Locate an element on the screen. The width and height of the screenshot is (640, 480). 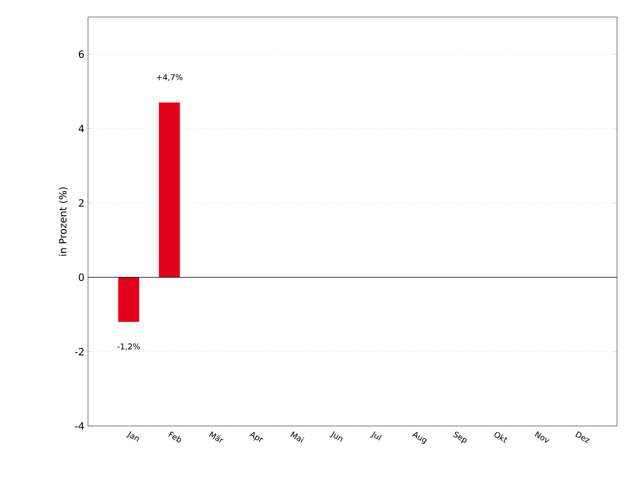
y-tick-label: -4 is located at coordinates (79, 426).